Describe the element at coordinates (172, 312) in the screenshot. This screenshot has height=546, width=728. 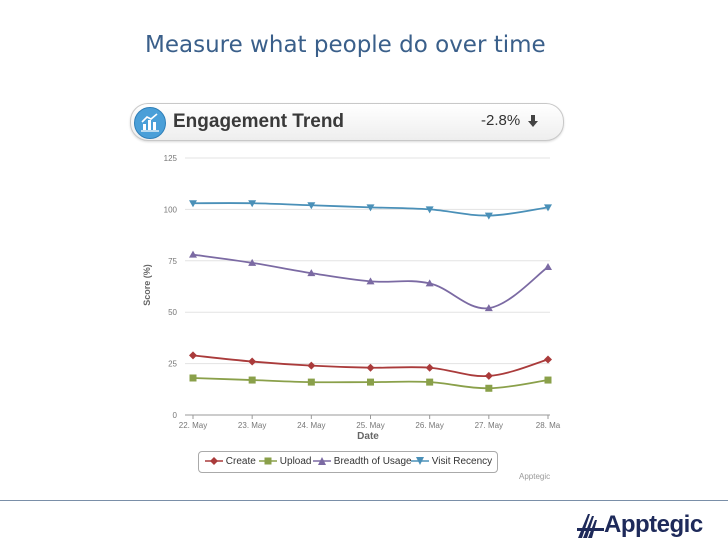
I see `y-tick-label: 50` at that location.